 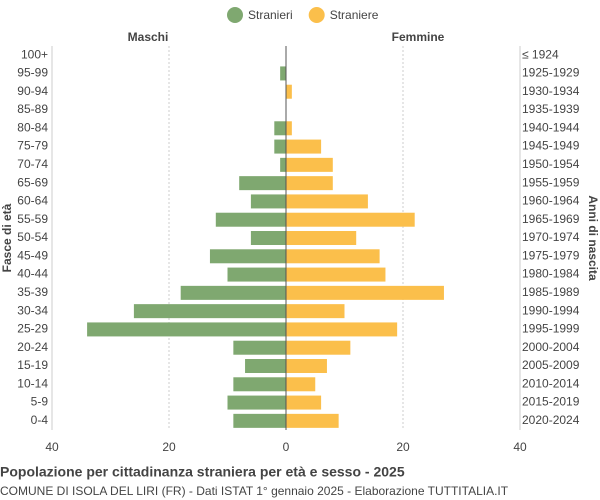 What do you see at coordinates (551, 347) in the screenshot?
I see `y2-tick-label: 2000-2004` at bounding box center [551, 347].